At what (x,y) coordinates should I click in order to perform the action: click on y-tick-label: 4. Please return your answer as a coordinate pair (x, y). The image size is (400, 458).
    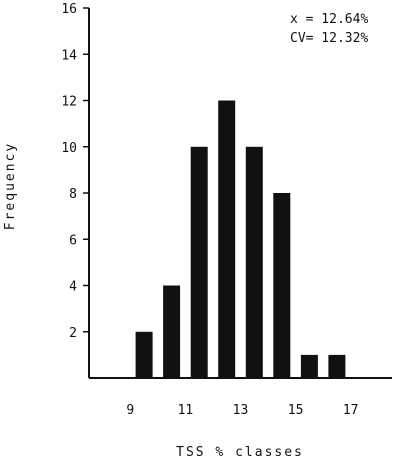
    Looking at the image, I should click on (73, 287).